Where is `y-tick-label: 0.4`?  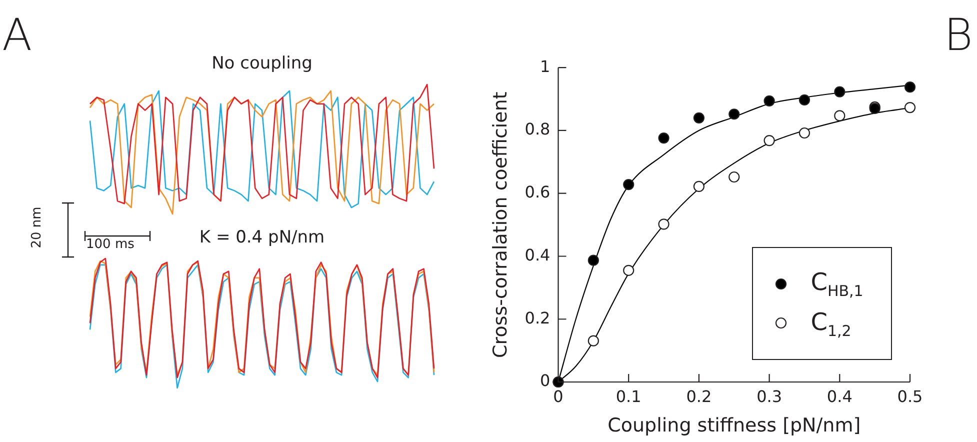
y-tick-label: 0.4 is located at coordinates (537, 254).